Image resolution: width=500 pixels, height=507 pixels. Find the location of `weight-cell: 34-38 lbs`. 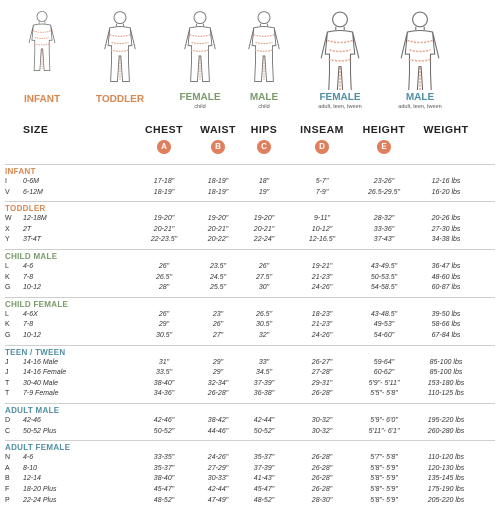

weight-cell: 34-38 lbs is located at coordinates (446, 240).